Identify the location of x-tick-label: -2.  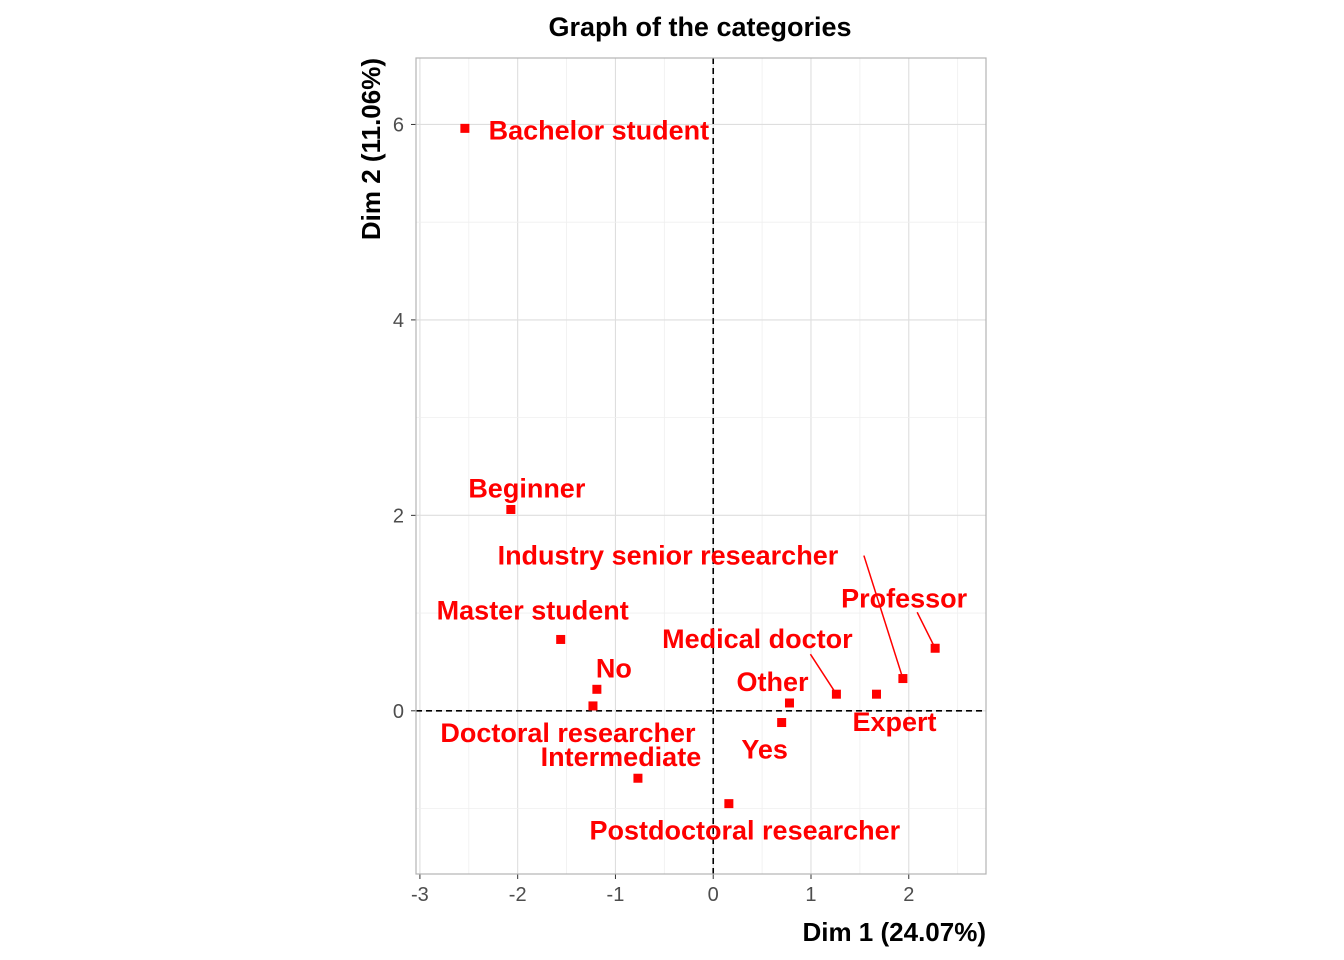
(518, 895).